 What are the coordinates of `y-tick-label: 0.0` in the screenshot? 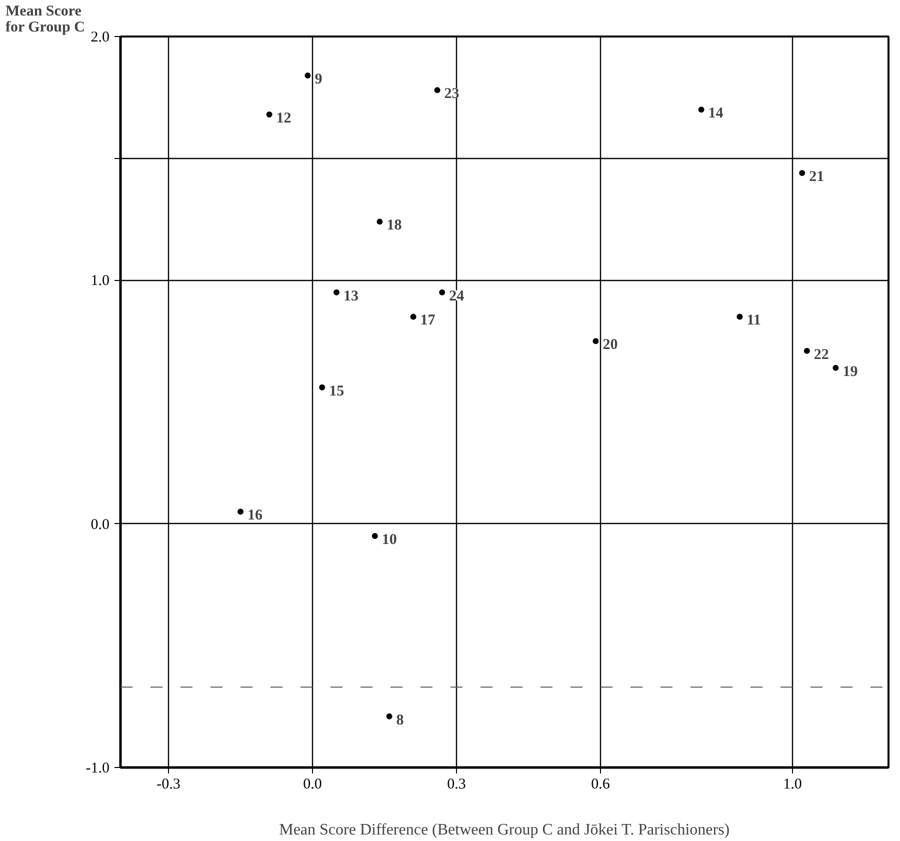 It's located at (100, 524).